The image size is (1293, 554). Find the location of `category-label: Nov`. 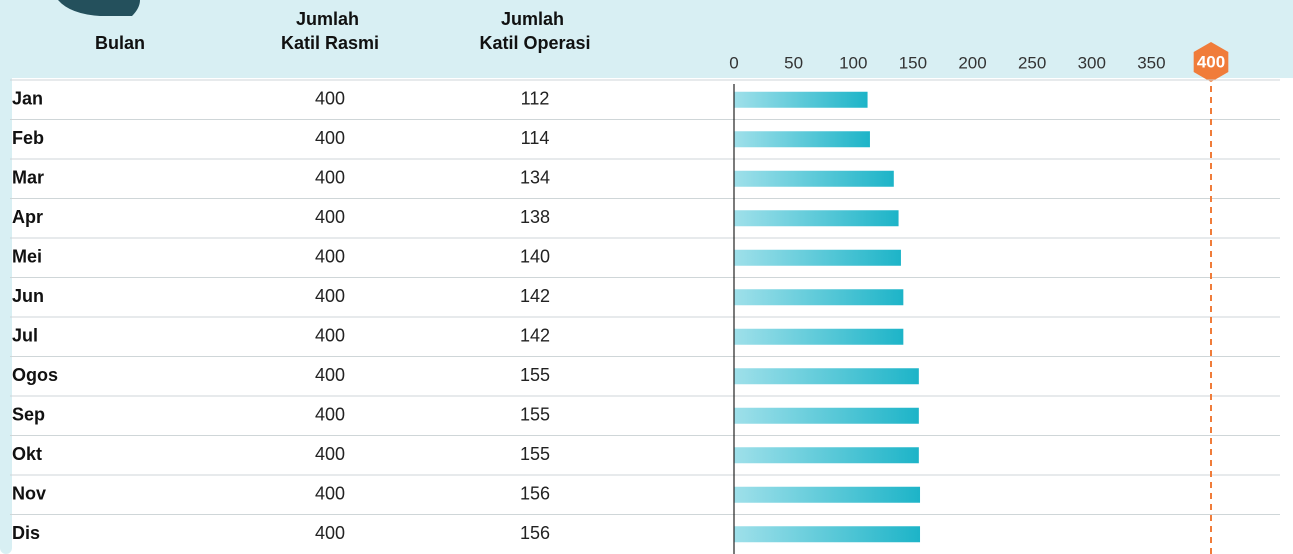

category-label: Nov is located at coordinates (29, 494).